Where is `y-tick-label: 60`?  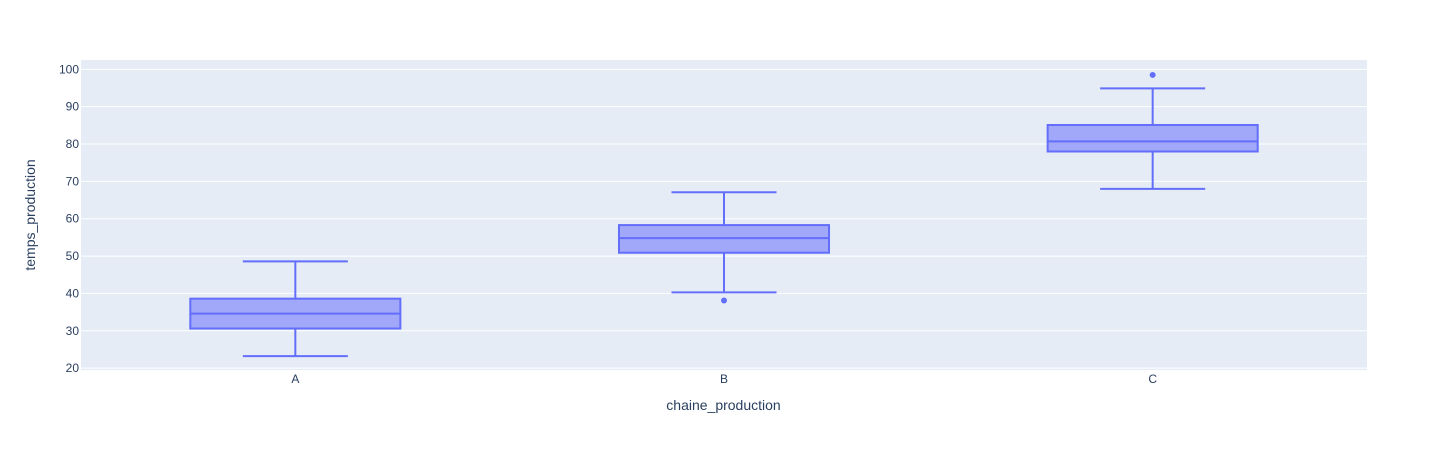 y-tick-label: 60 is located at coordinates (73, 219).